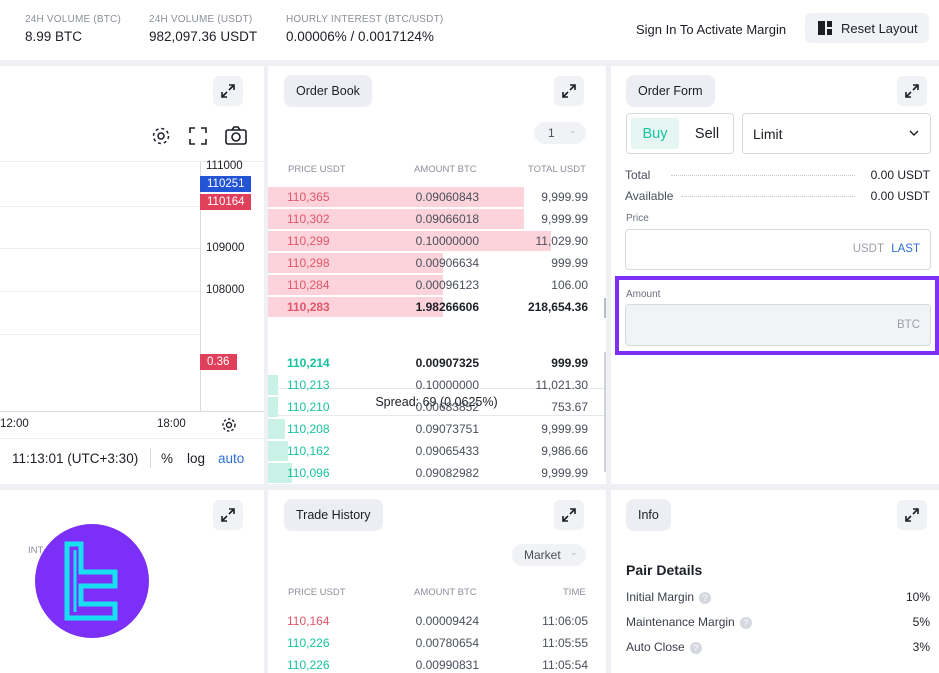 The height and width of the screenshot is (673, 939). What do you see at coordinates (836, 133) in the screenshot?
I see `order-type-select: Limit` at bounding box center [836, 133].